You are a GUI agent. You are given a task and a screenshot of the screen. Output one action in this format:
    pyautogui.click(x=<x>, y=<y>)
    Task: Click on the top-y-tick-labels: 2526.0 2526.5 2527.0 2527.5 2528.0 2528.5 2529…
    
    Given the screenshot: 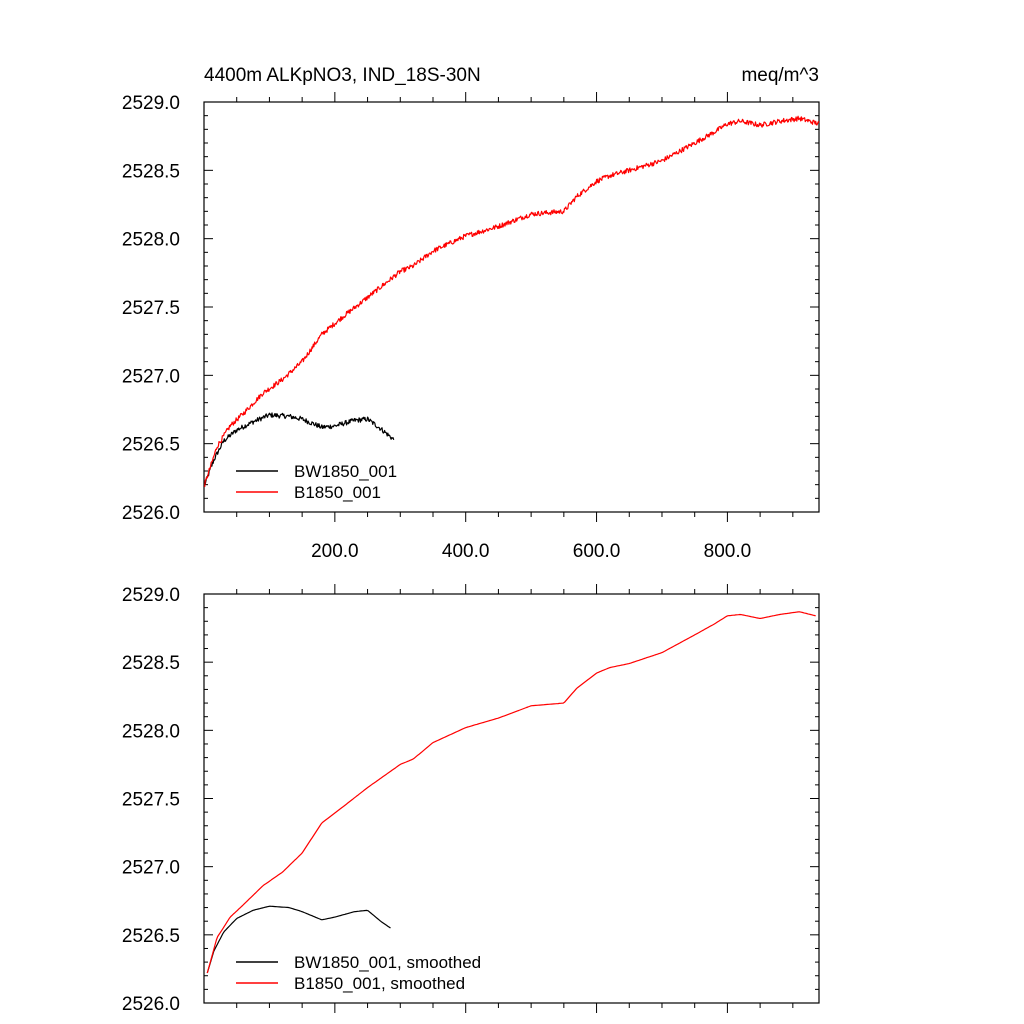 What is the action you would take?
    pyautogui.click(x=151, y=308)
    